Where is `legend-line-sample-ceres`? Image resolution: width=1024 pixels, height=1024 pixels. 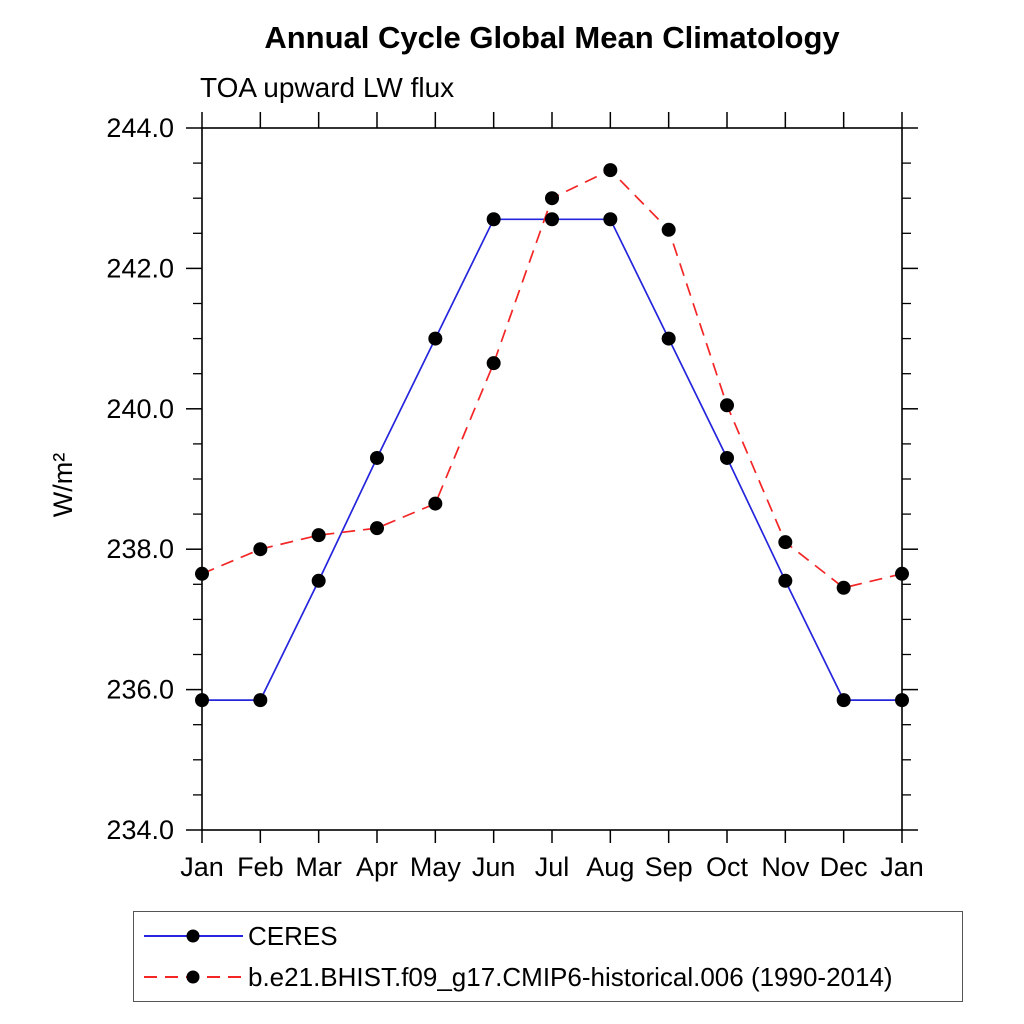 legend-line-sample-ceres is located at coordinates (193, 936).